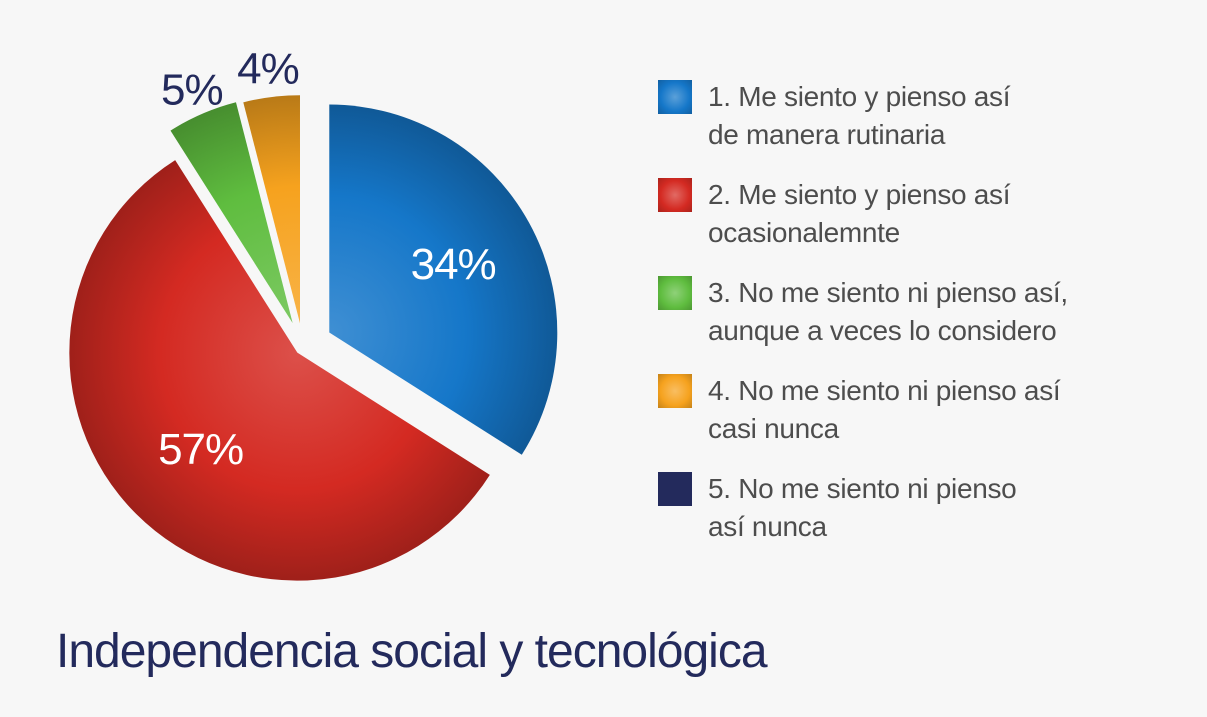 The width and height of the screenshot is (1207, 717). Describe the element at coordinates (804, 232) in the screenshot. I see `legend-label-line-2: ocasionalemnte` at that location.